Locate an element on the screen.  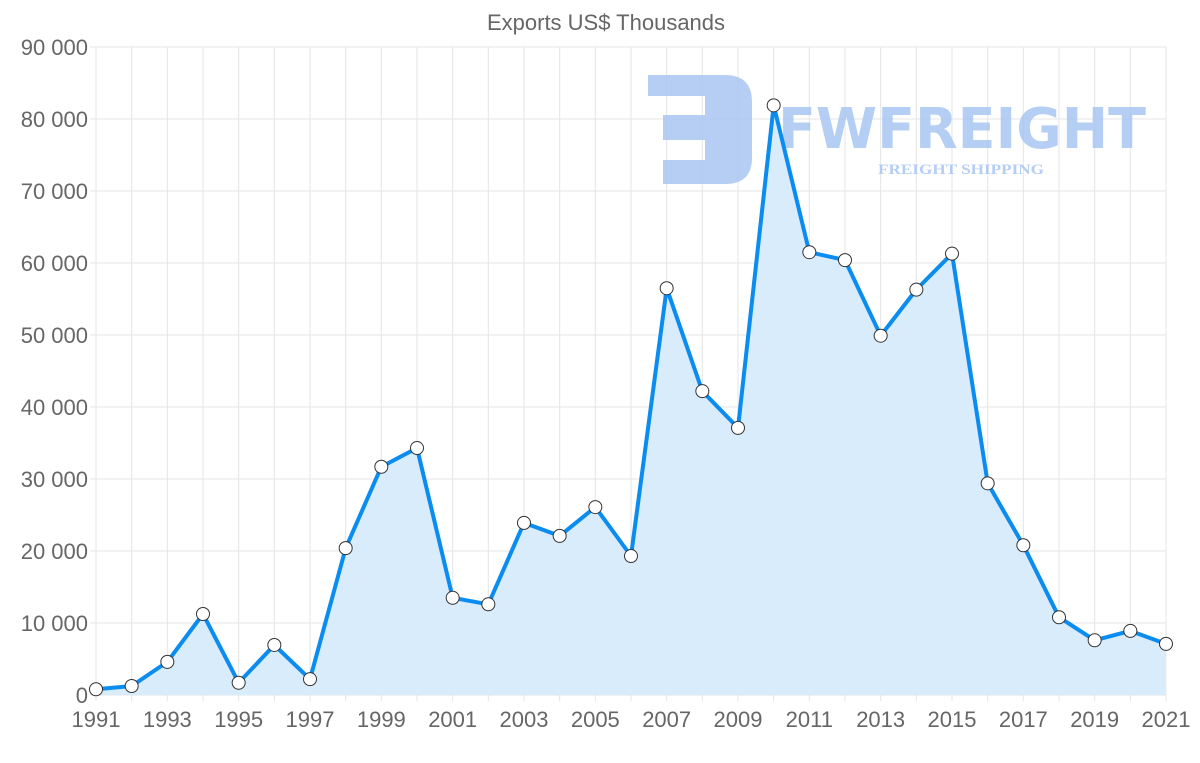
x-tick-label: 2015 is located at coordinates (952, 719).